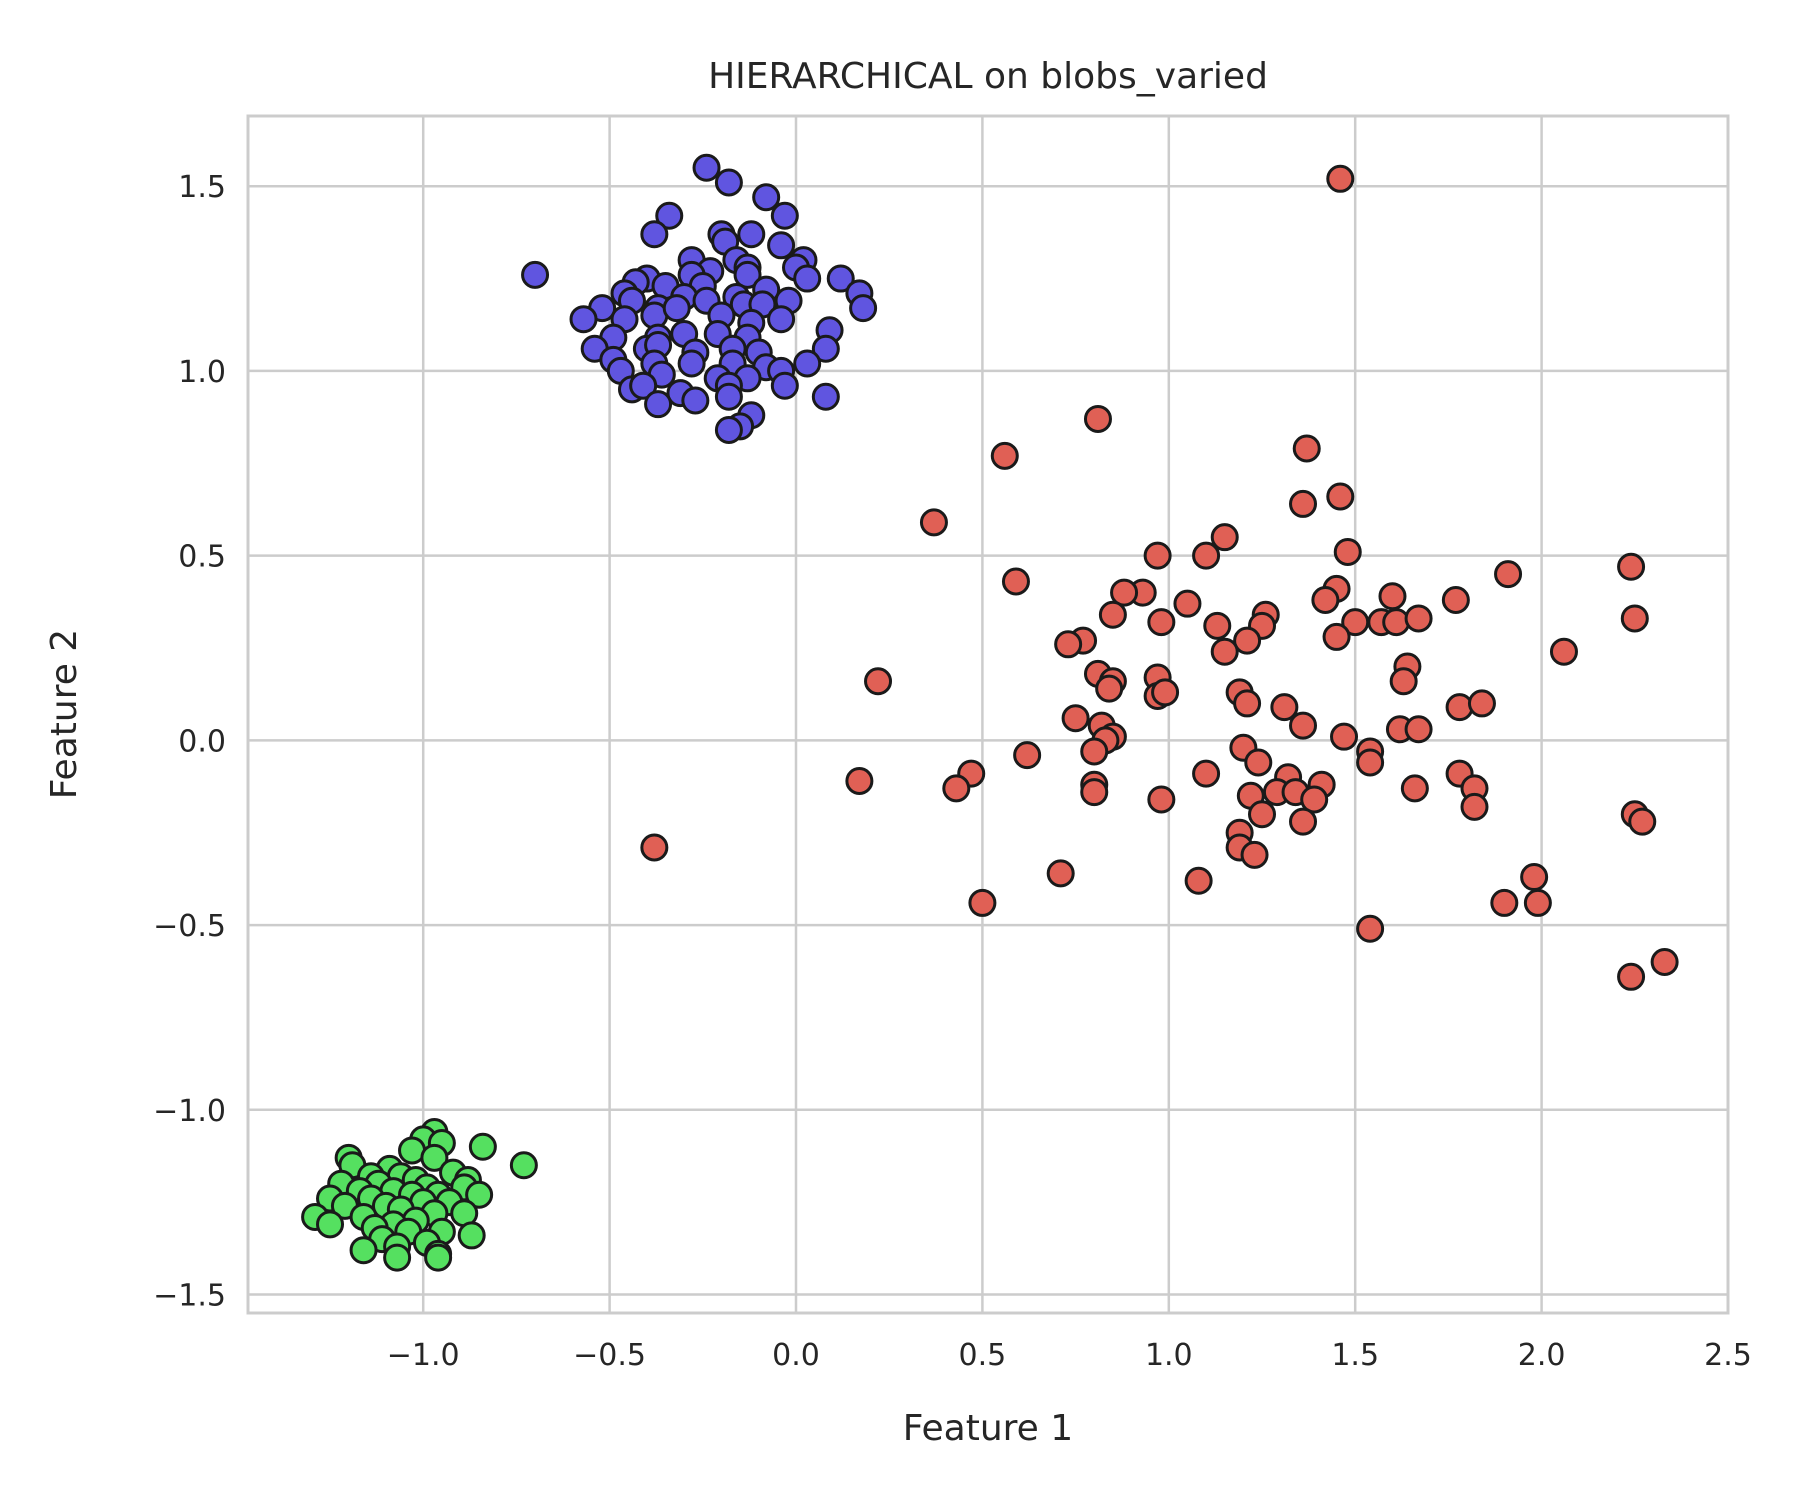  What do you see at coordinates (202, 187) in the screenshot?
I see `y-tick-label: 1.5` at bounding box center [202, 187].